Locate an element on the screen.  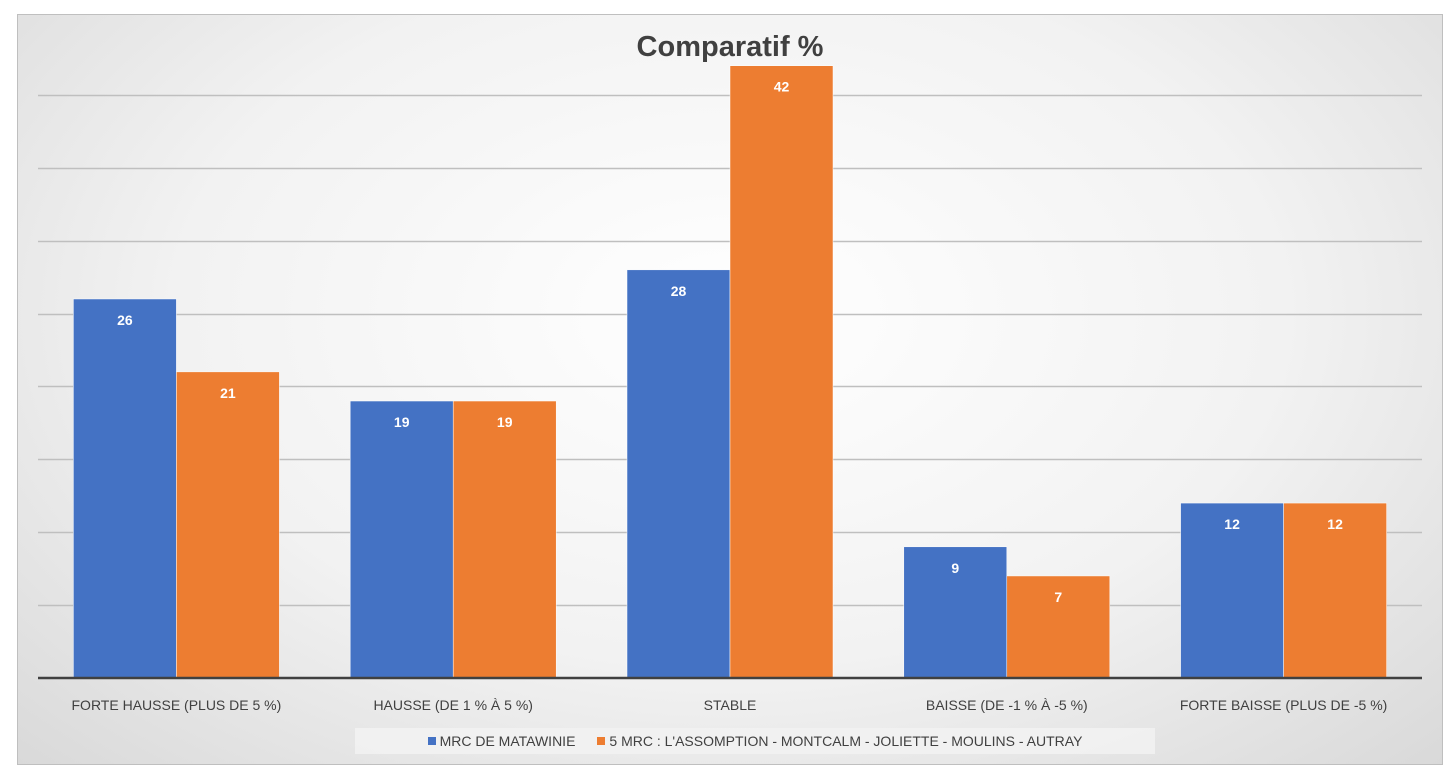
data-label: 28 is located at coordinates (679, 291).